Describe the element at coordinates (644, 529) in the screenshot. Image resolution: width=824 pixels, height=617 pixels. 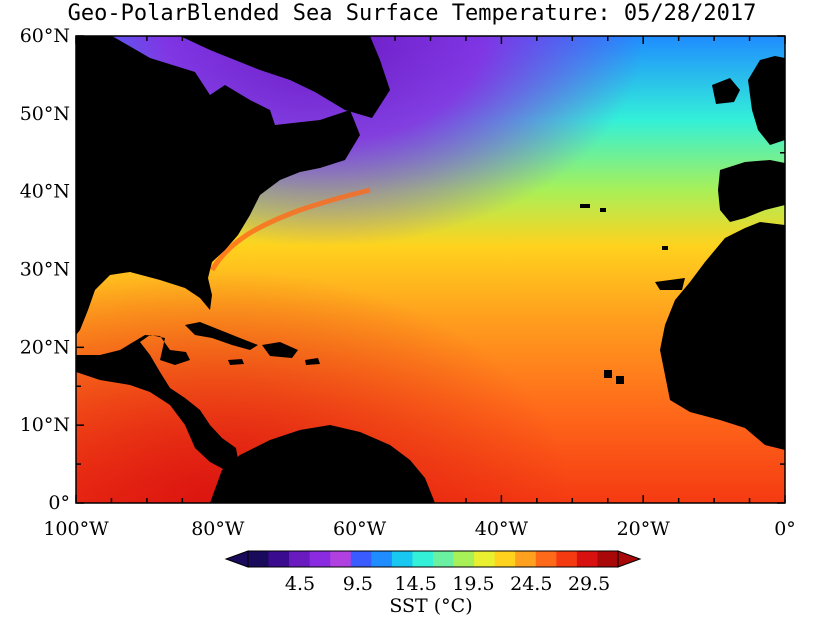
I see `lon-label: 20°W` at that location.